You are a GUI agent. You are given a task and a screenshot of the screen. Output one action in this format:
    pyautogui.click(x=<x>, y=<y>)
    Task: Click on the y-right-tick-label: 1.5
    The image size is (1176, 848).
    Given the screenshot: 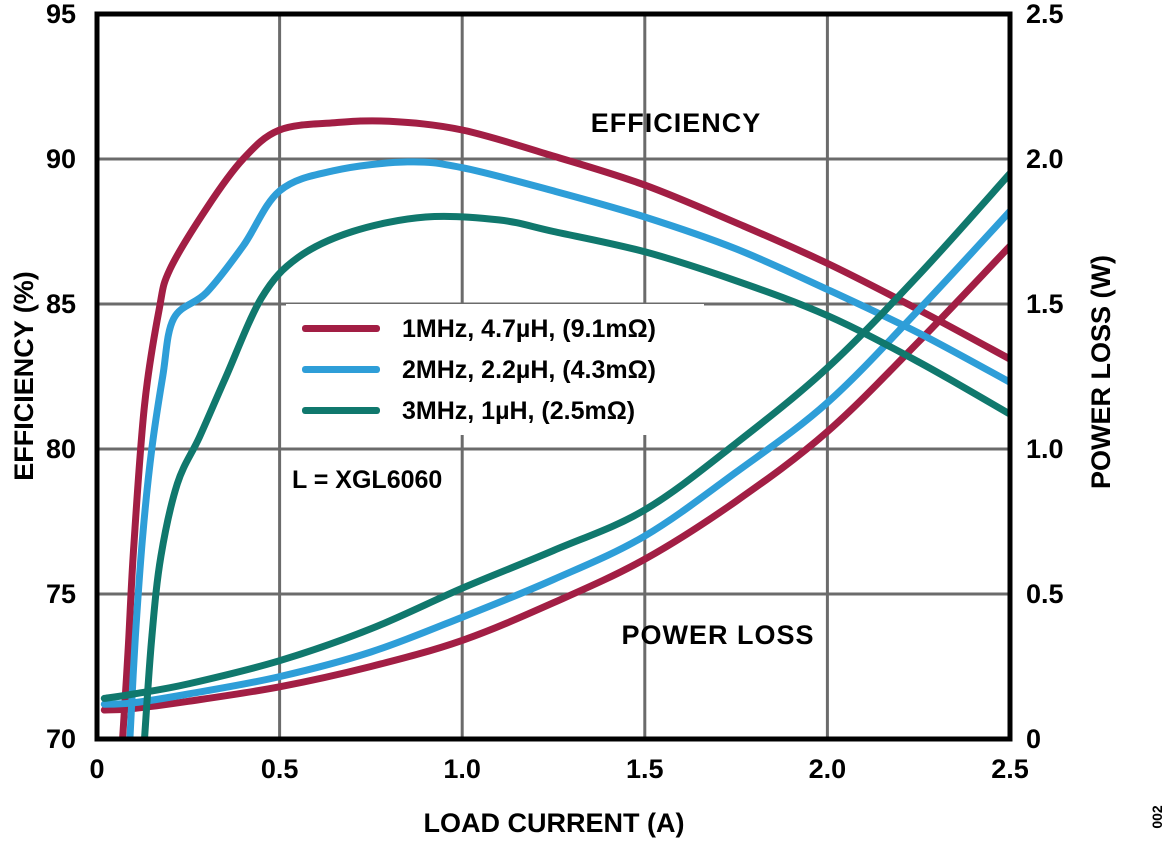 What is the action you would take?
    pyautogui.click(x=1045, y=304)
    